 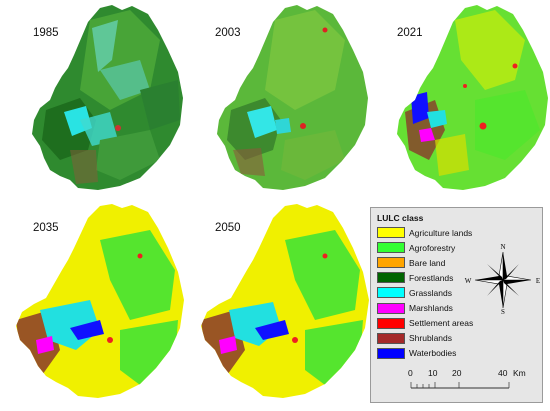 What do you see at coordinates (460, 385) in the screenshot?
I see `scale-bar-graphic` at bounding box center [460, 385].